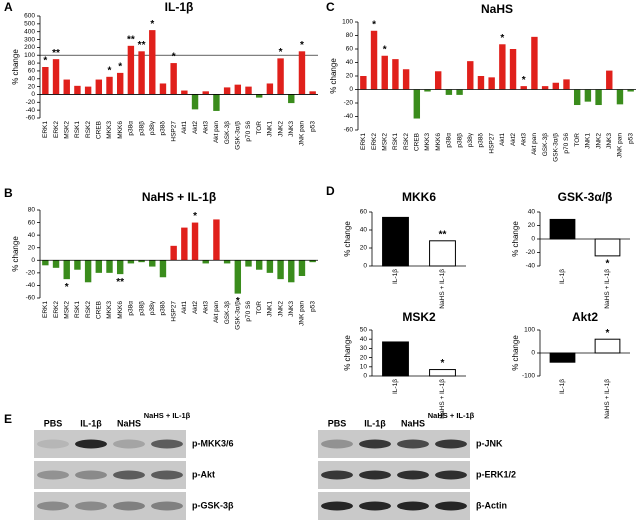  What do you see at coordinates (8, 419) in the screenshot?
I see `panel-letter: E` at bounding box center [8, 419].